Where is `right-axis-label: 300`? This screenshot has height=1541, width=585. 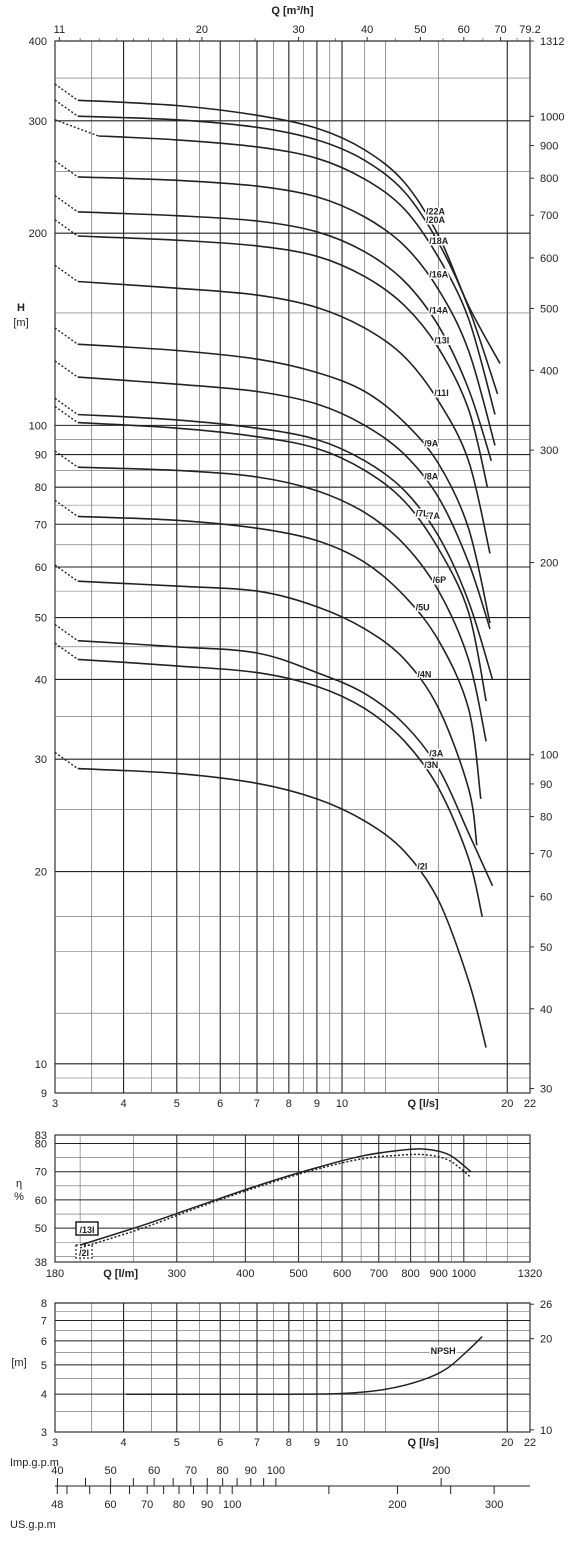
right-axis-label: 300 is located at coordinates (549, 451).